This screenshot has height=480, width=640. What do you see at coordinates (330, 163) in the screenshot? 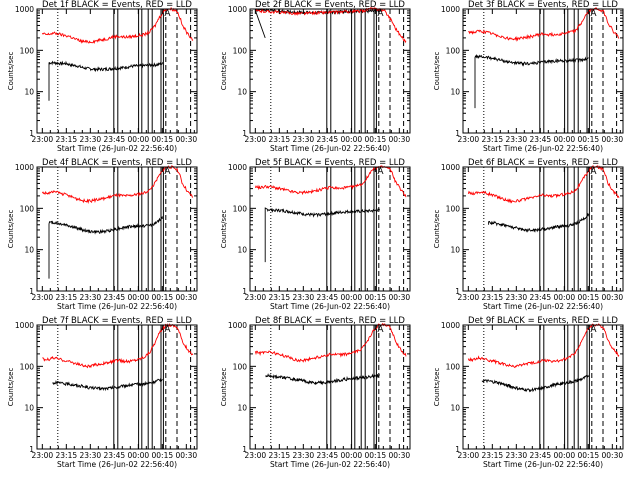
I see `panel-title: Det 5f BLACK = Events, RED = LLD` at bounding box center [330, 163].